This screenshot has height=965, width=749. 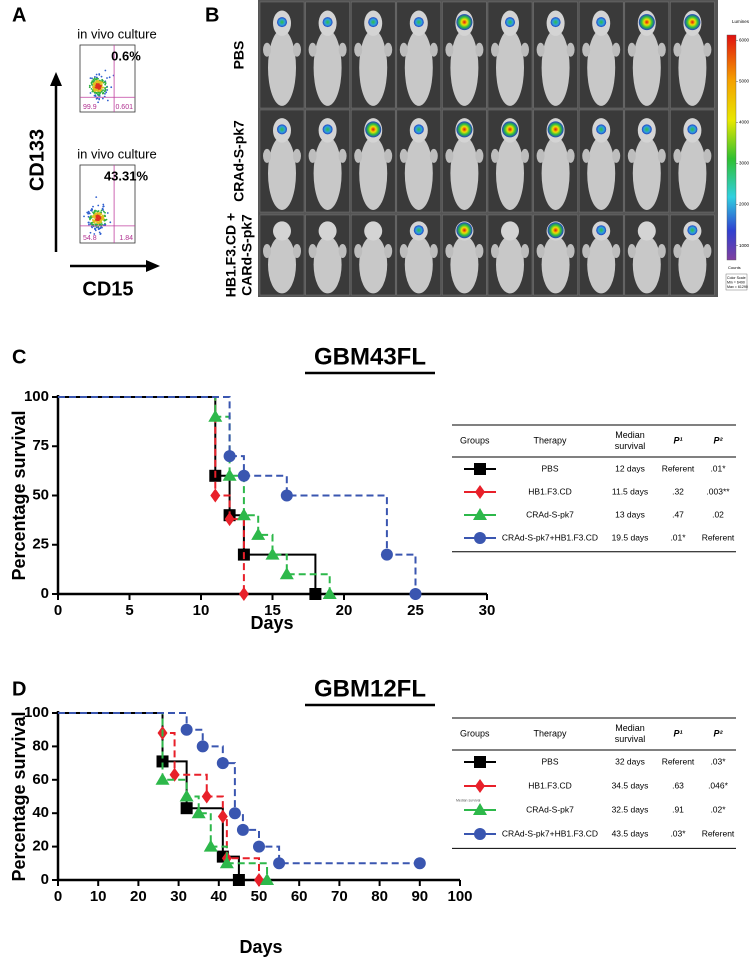 I want to click on x-tick-label: 60, so click(x=299, y=896).